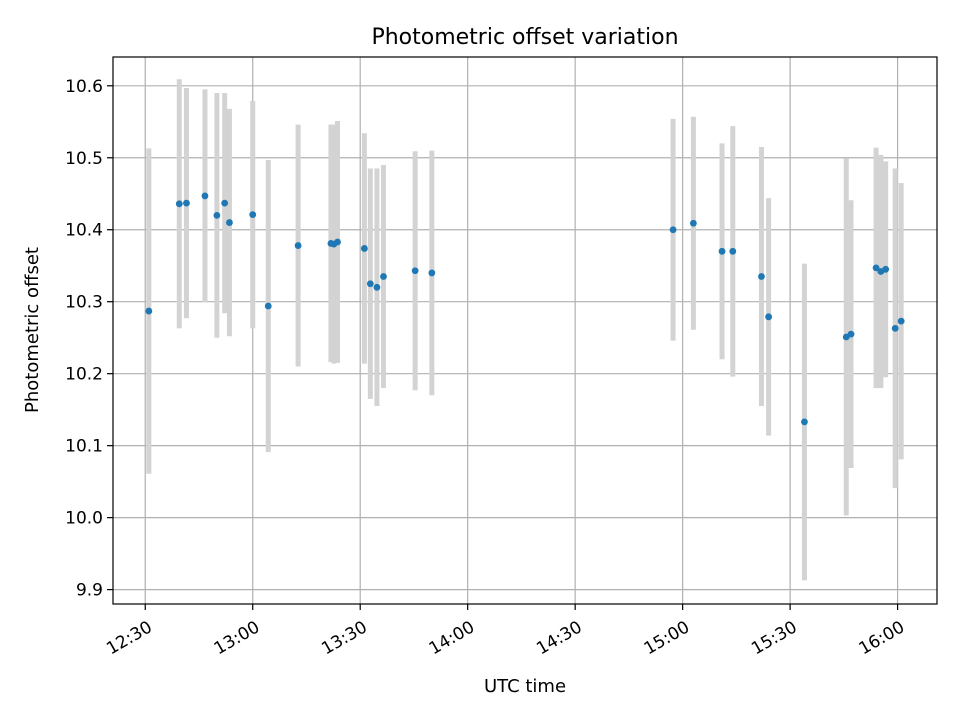  I want to click on y-tick-label: 10.1, so click(84, 447).